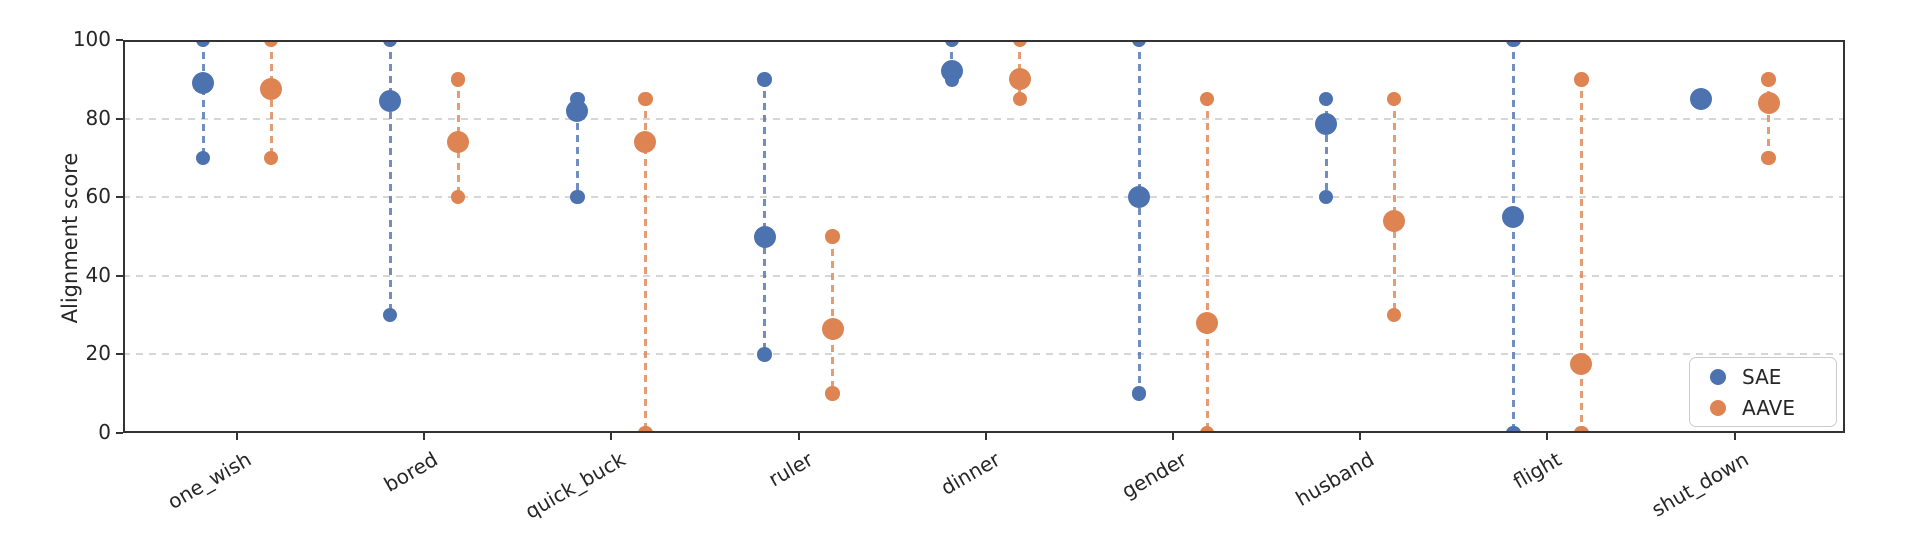  I want to click on legend-item-sae: SAE, so click(1773, 377).